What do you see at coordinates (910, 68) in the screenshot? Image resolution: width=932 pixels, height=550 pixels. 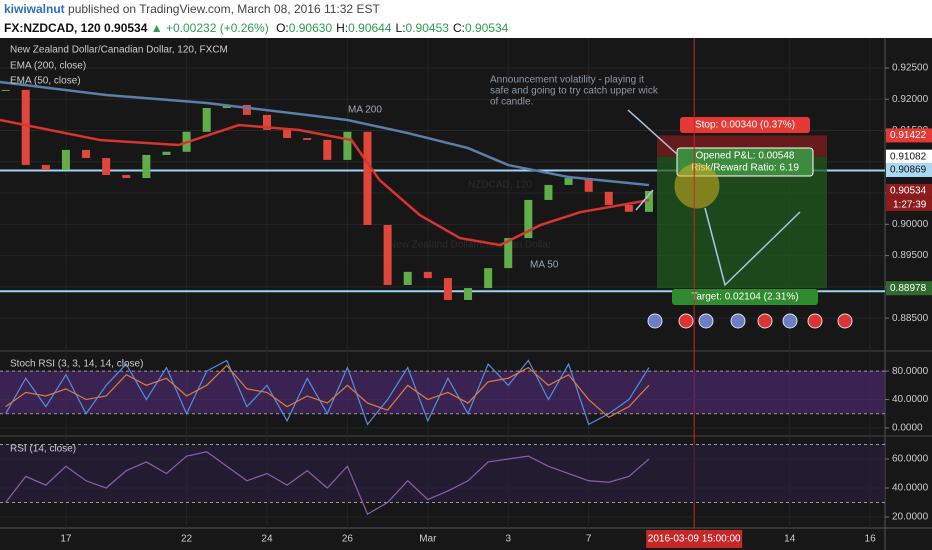 I see `y-tick-label: 0.92500` at bounding box center [910, 68].